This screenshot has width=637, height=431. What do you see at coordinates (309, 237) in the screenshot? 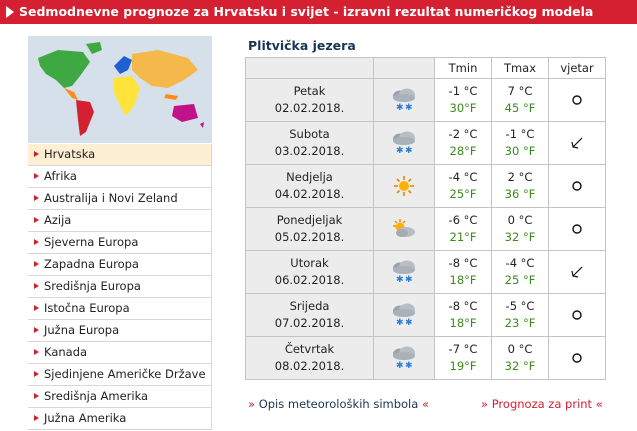
I see `day-date: 05.02.2018.` at bounding box center [309, 237].